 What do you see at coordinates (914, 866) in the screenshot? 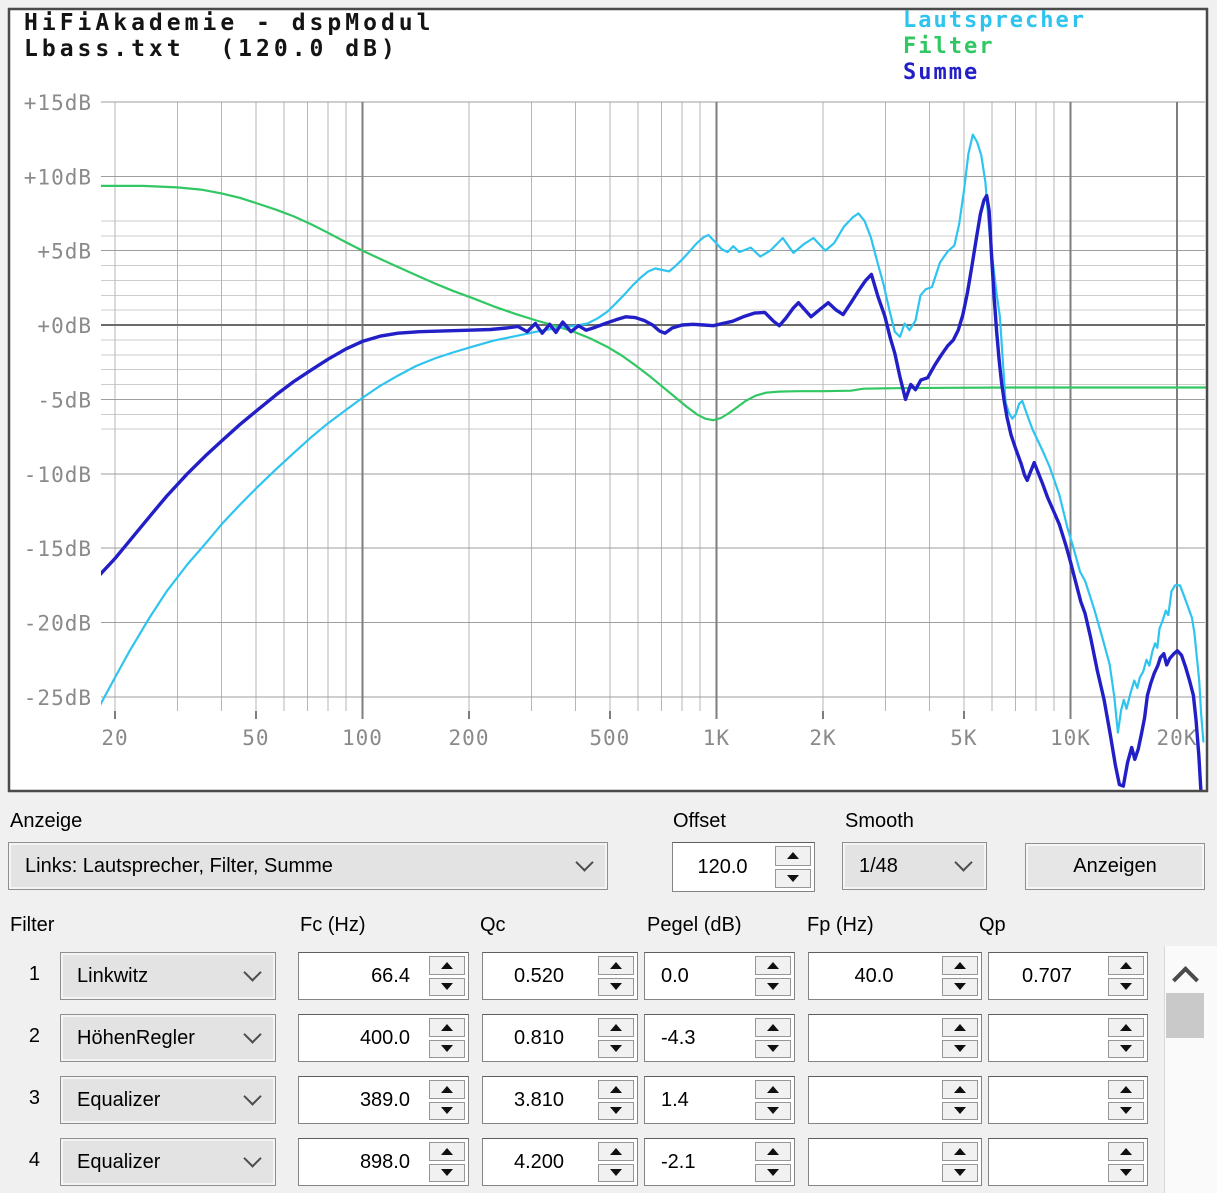
I see `smooth-dropdown: 1/48` at bounding box center [914, 866].